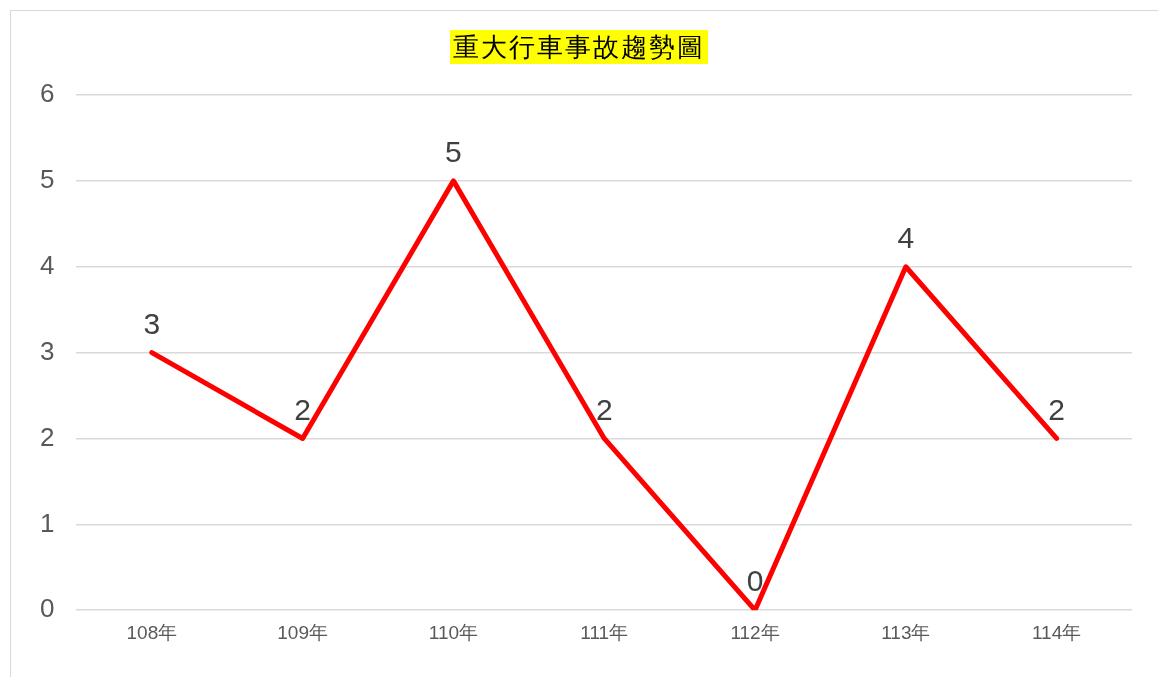 The width and height of the screenshot is (1158, 677). What do you see at coordinates (579, 47) in the screenshot?
I see `chart-title: 重大行車事故趨勢圖` at bounding box center [579, 47].